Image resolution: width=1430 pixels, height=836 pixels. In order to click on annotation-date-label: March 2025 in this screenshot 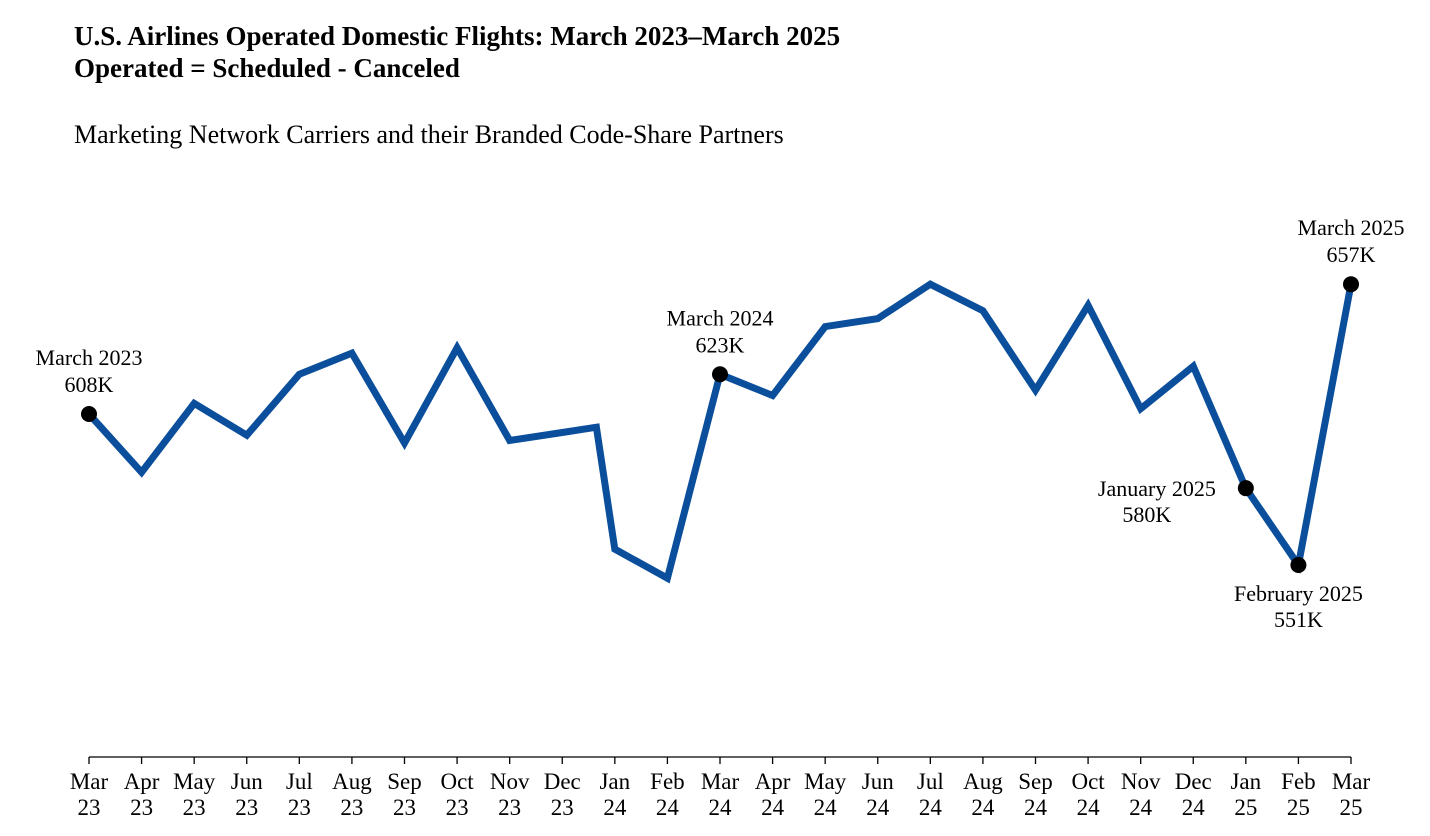, I will do `click(1351, 227)`.